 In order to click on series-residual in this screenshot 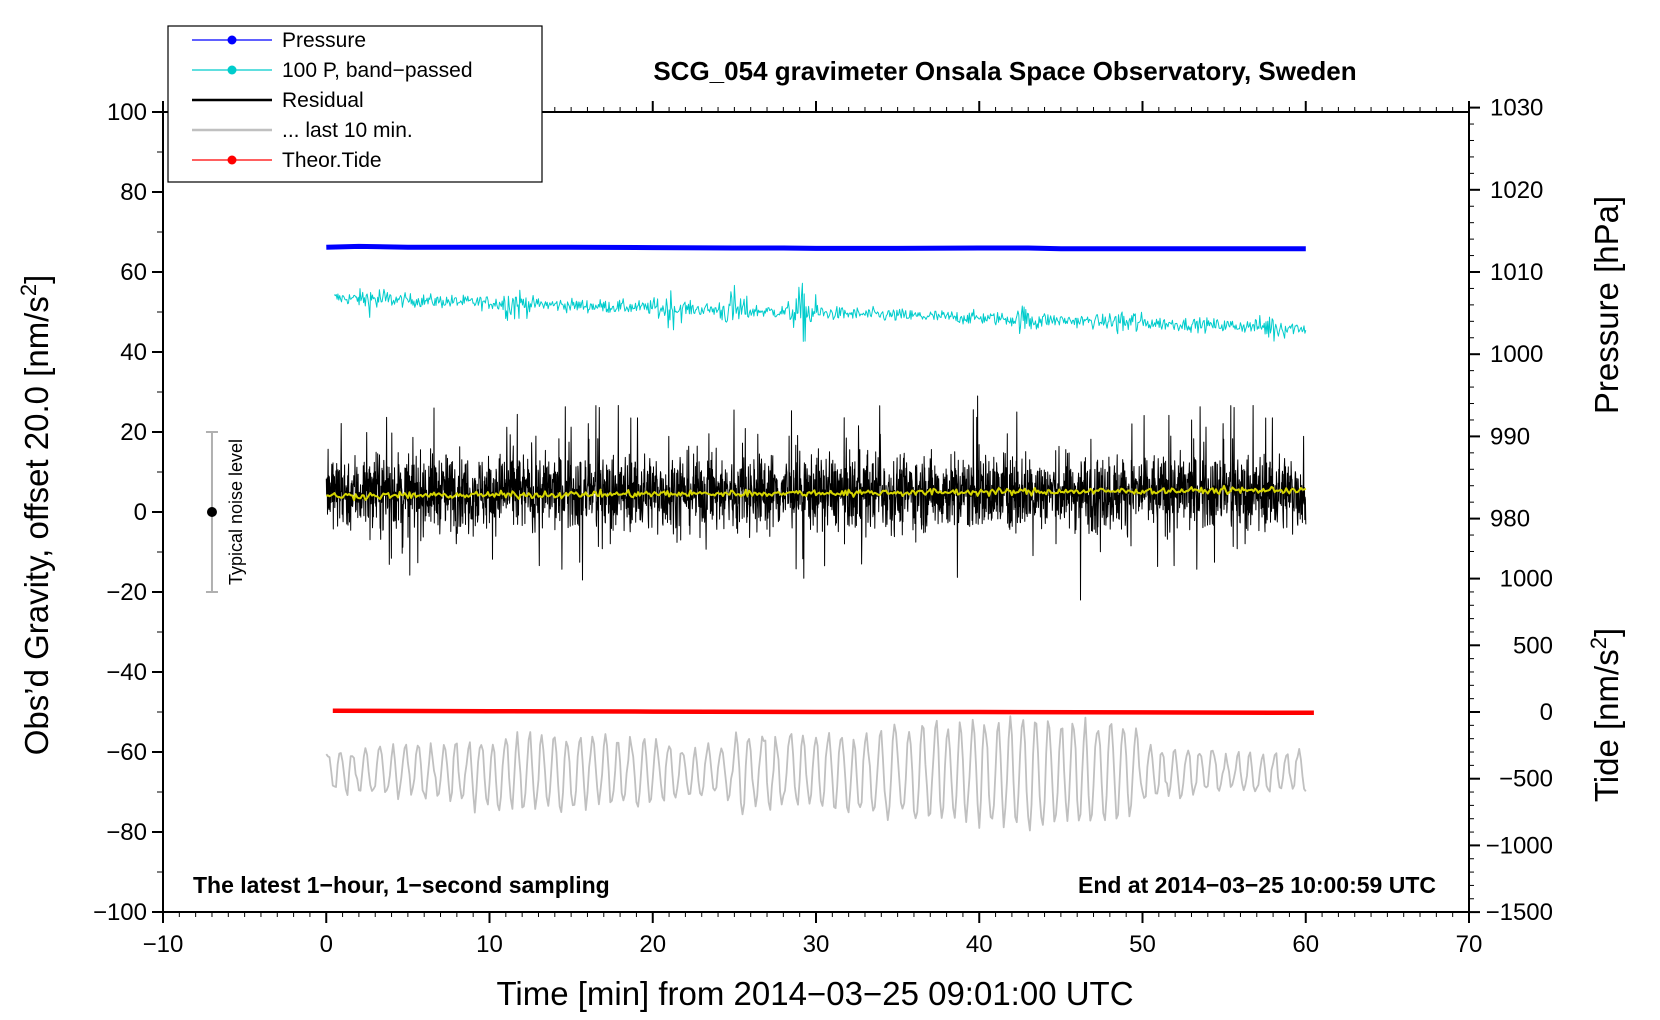, I will do `click(816, 498)`.